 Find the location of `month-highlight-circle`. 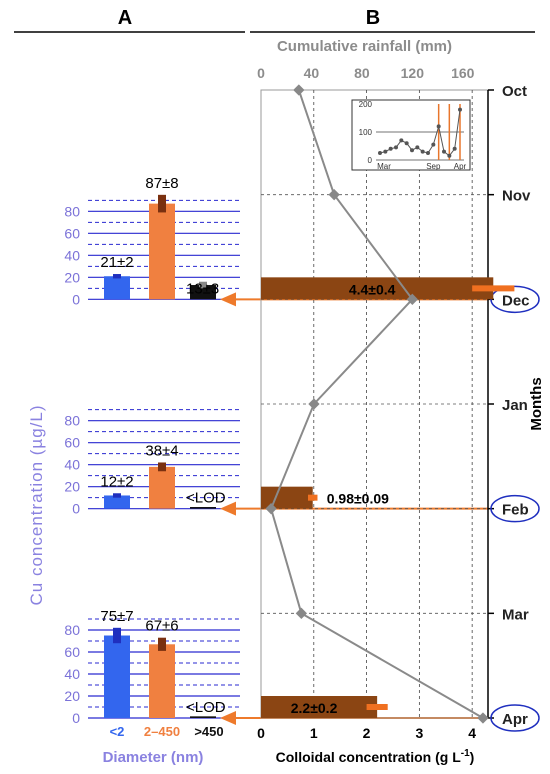

month-highlight-circle is located at coordinates (515, 508).